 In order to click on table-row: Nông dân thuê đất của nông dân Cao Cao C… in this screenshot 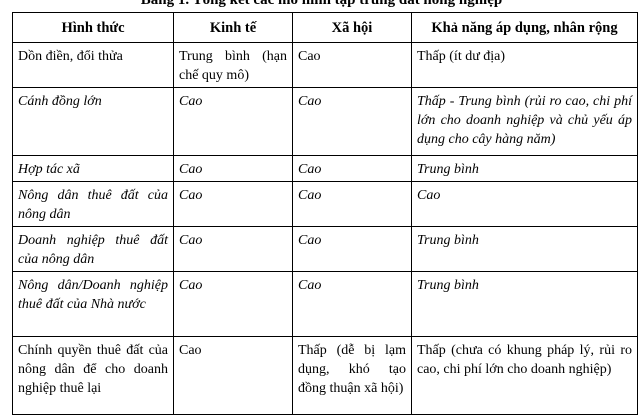, I will do `click(325, 204)`.